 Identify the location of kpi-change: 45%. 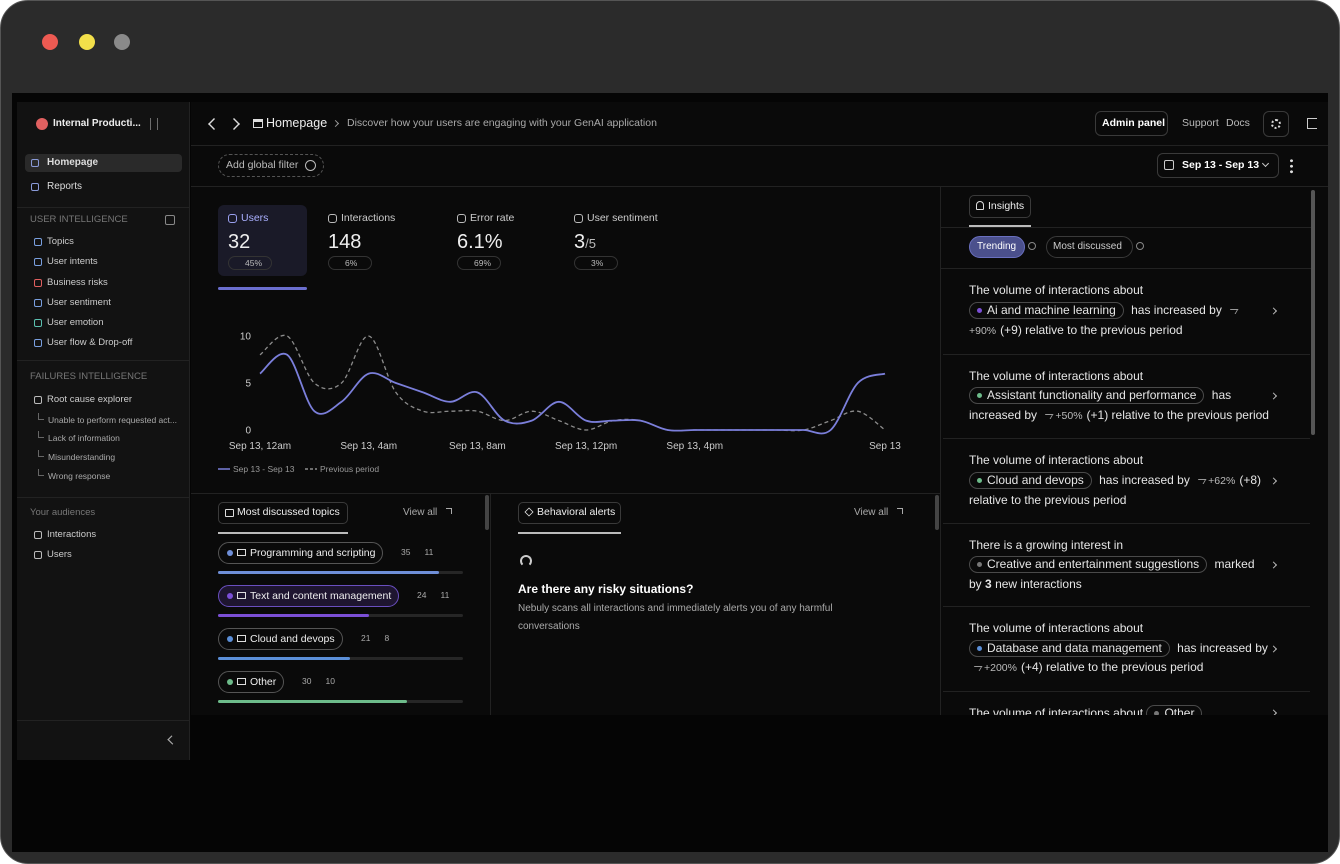
(250, 263).